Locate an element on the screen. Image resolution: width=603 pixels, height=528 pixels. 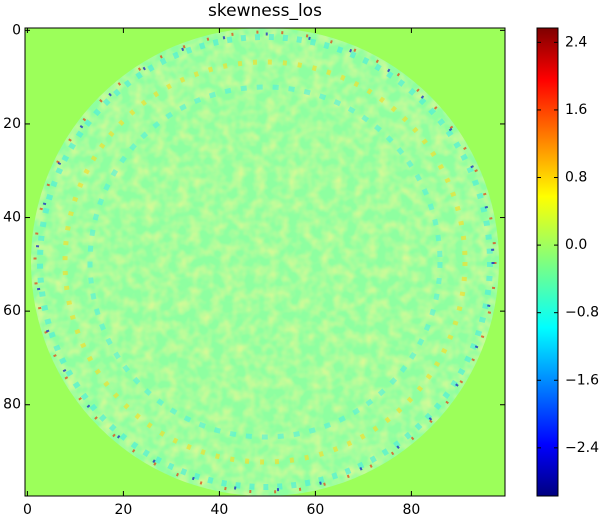
colorbar-tick-label: −0.8 is located at coordinates (582, 313).